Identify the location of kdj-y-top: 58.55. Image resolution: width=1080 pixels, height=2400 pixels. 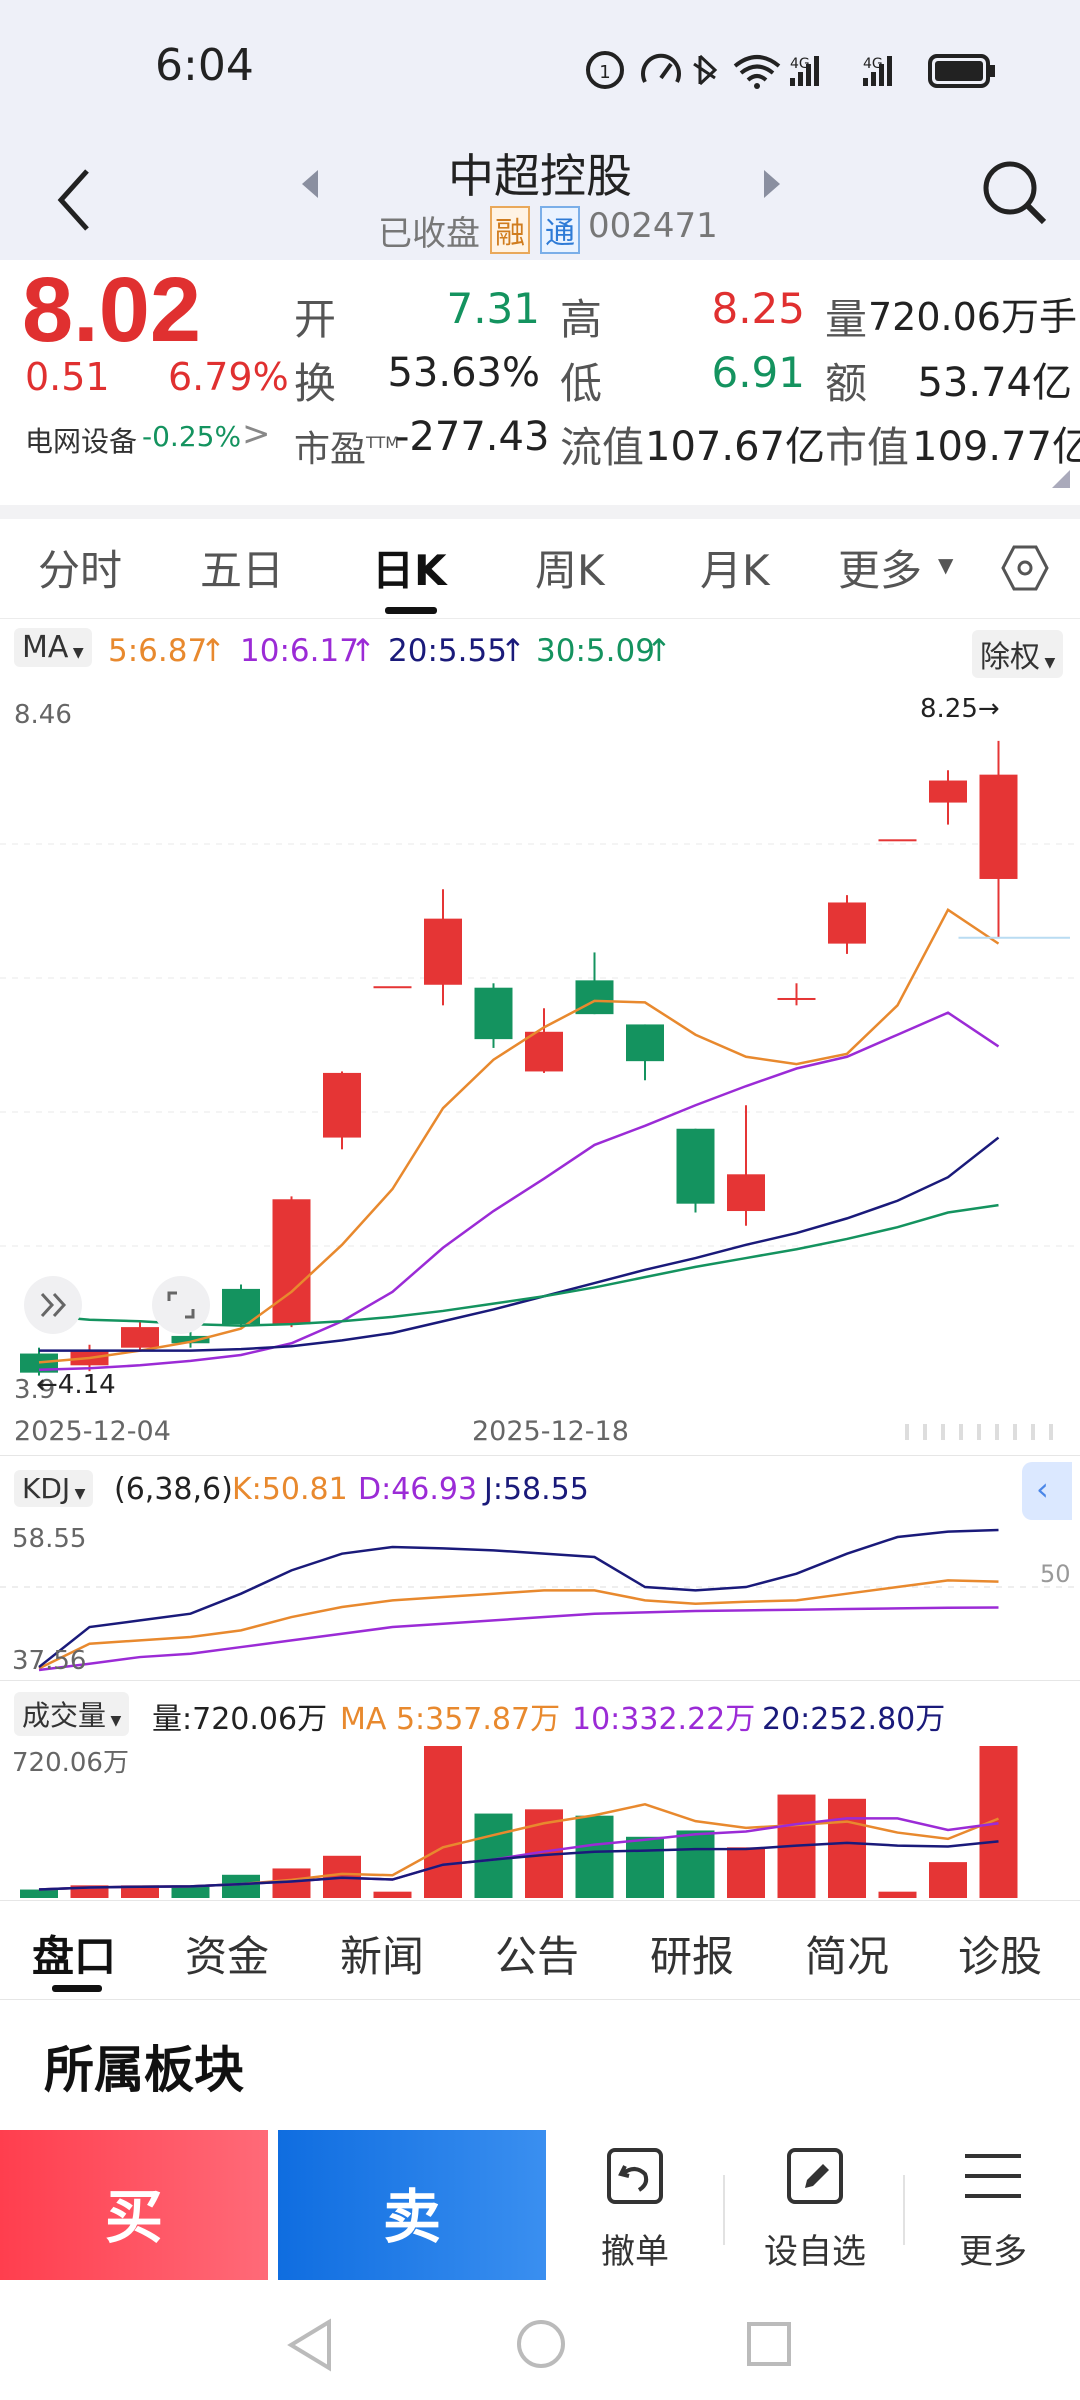
(49, 1539).